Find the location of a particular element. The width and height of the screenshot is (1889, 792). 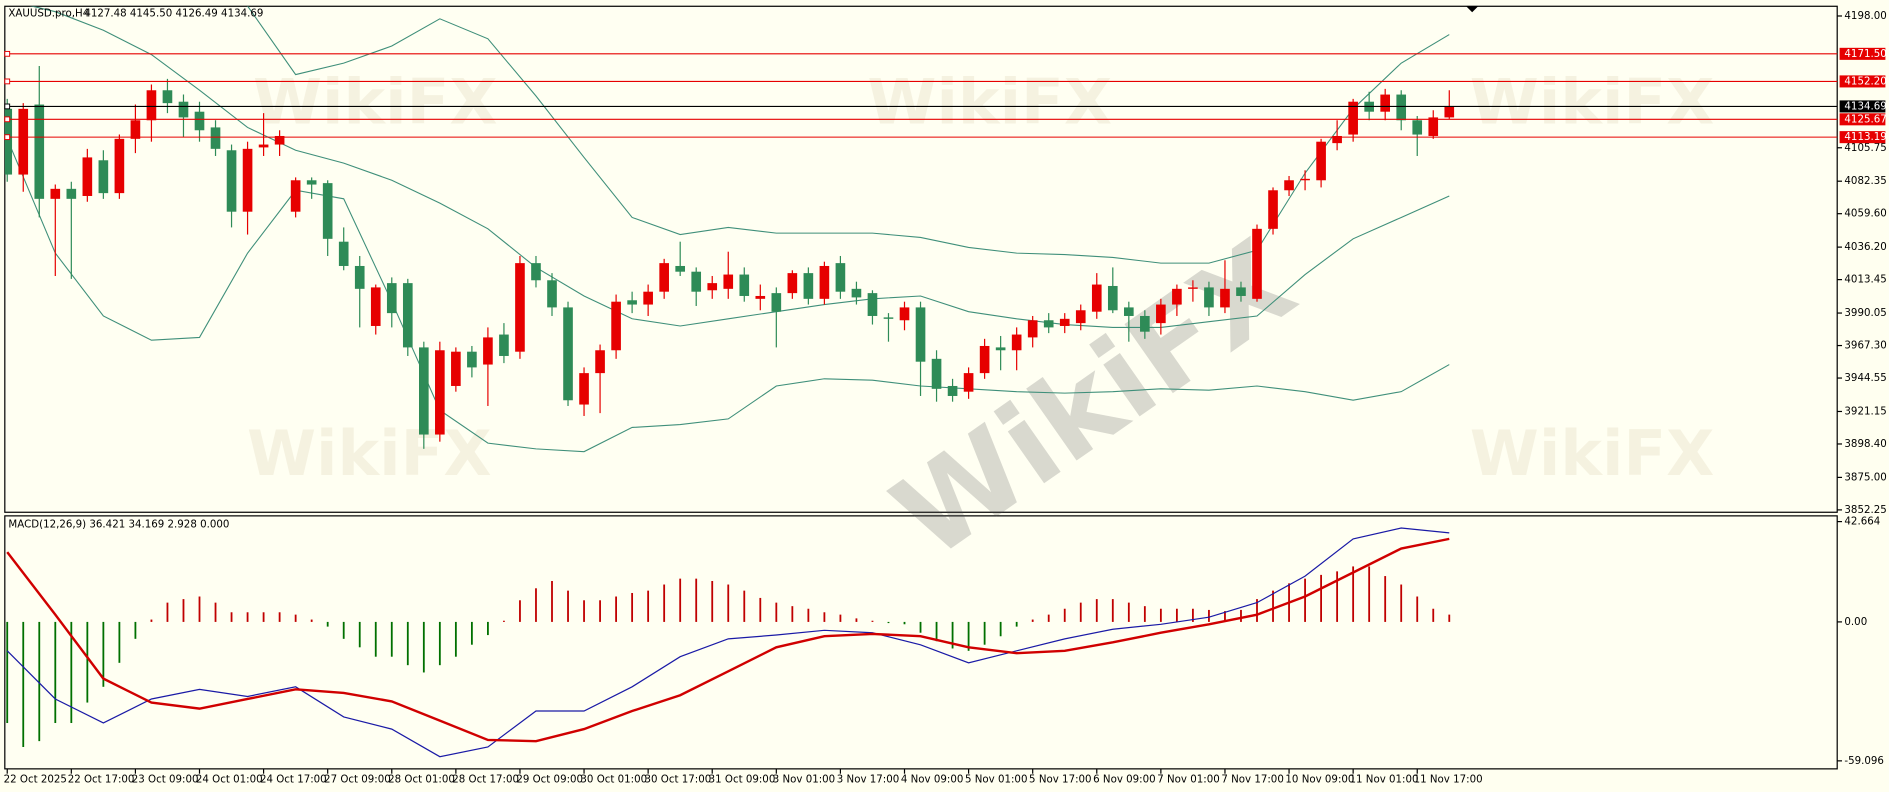

x-tick-label: 28 Oct 17:00 is located at coordinates (485, 780).